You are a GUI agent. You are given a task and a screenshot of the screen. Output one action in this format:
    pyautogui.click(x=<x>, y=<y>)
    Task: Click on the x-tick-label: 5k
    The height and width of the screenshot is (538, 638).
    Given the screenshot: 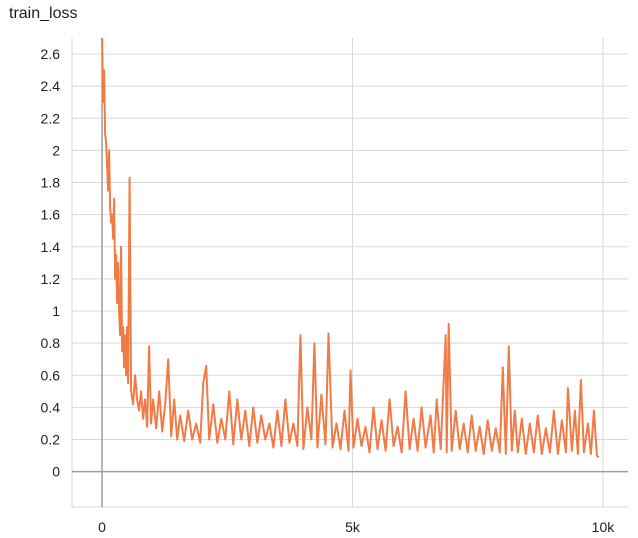 What is the action you would take?
    pyautogui.click(x=353, y=527)
    